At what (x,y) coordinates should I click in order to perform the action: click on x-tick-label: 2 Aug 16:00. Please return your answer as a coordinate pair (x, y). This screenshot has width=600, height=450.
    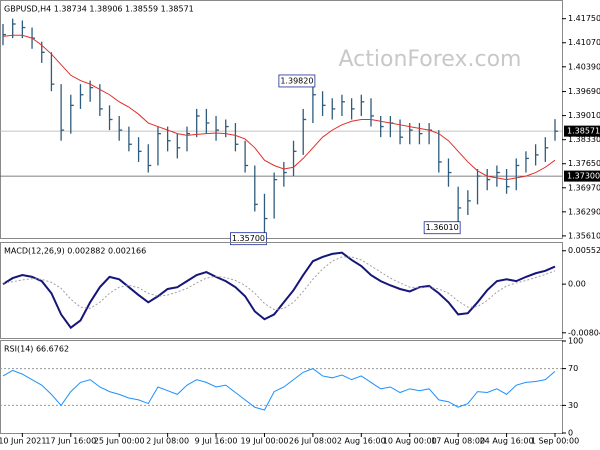
    Looking at the image, I should click on (361, 441).